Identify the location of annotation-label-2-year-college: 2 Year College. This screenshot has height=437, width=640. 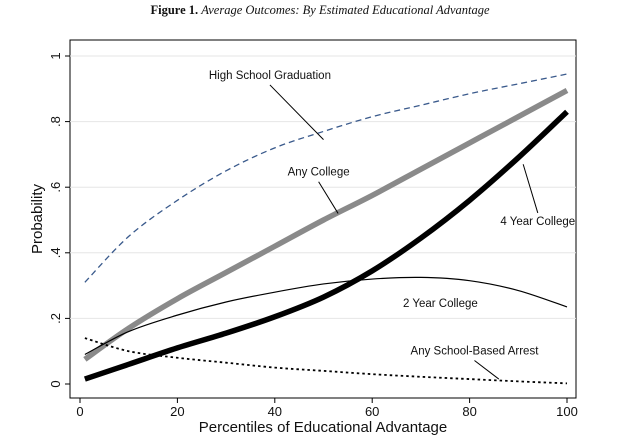
(440, 304).